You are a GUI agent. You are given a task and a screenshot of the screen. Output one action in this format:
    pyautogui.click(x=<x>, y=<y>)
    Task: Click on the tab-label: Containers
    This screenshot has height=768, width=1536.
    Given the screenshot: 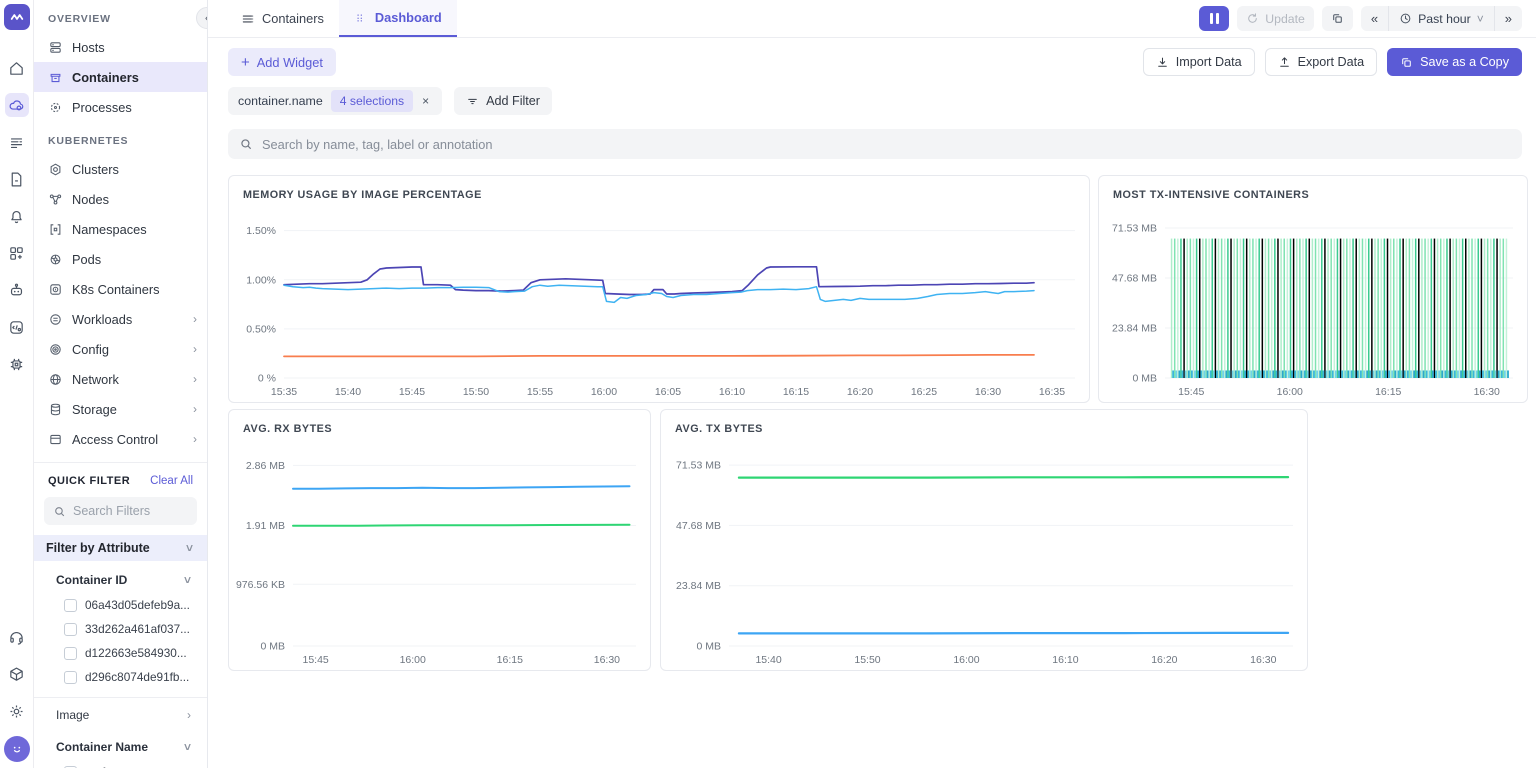 What is the action you would take?
    pyautogui.click(x=293, y=18)
    